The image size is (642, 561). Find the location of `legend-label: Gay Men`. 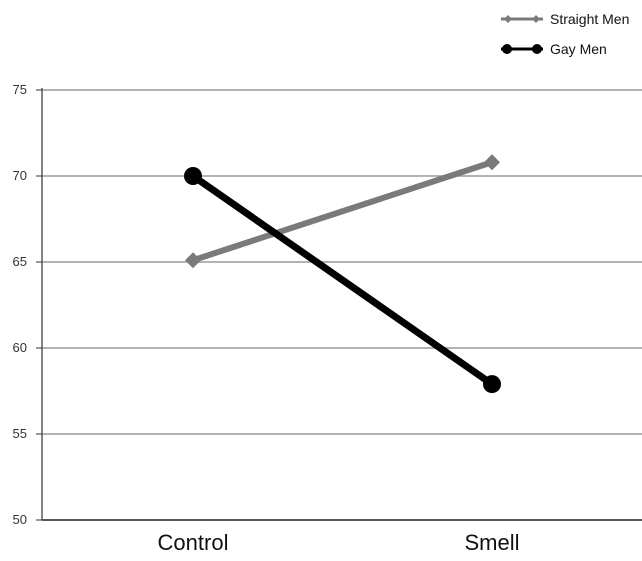

legend-label: Gay Men is located at coordinates (578, 49).